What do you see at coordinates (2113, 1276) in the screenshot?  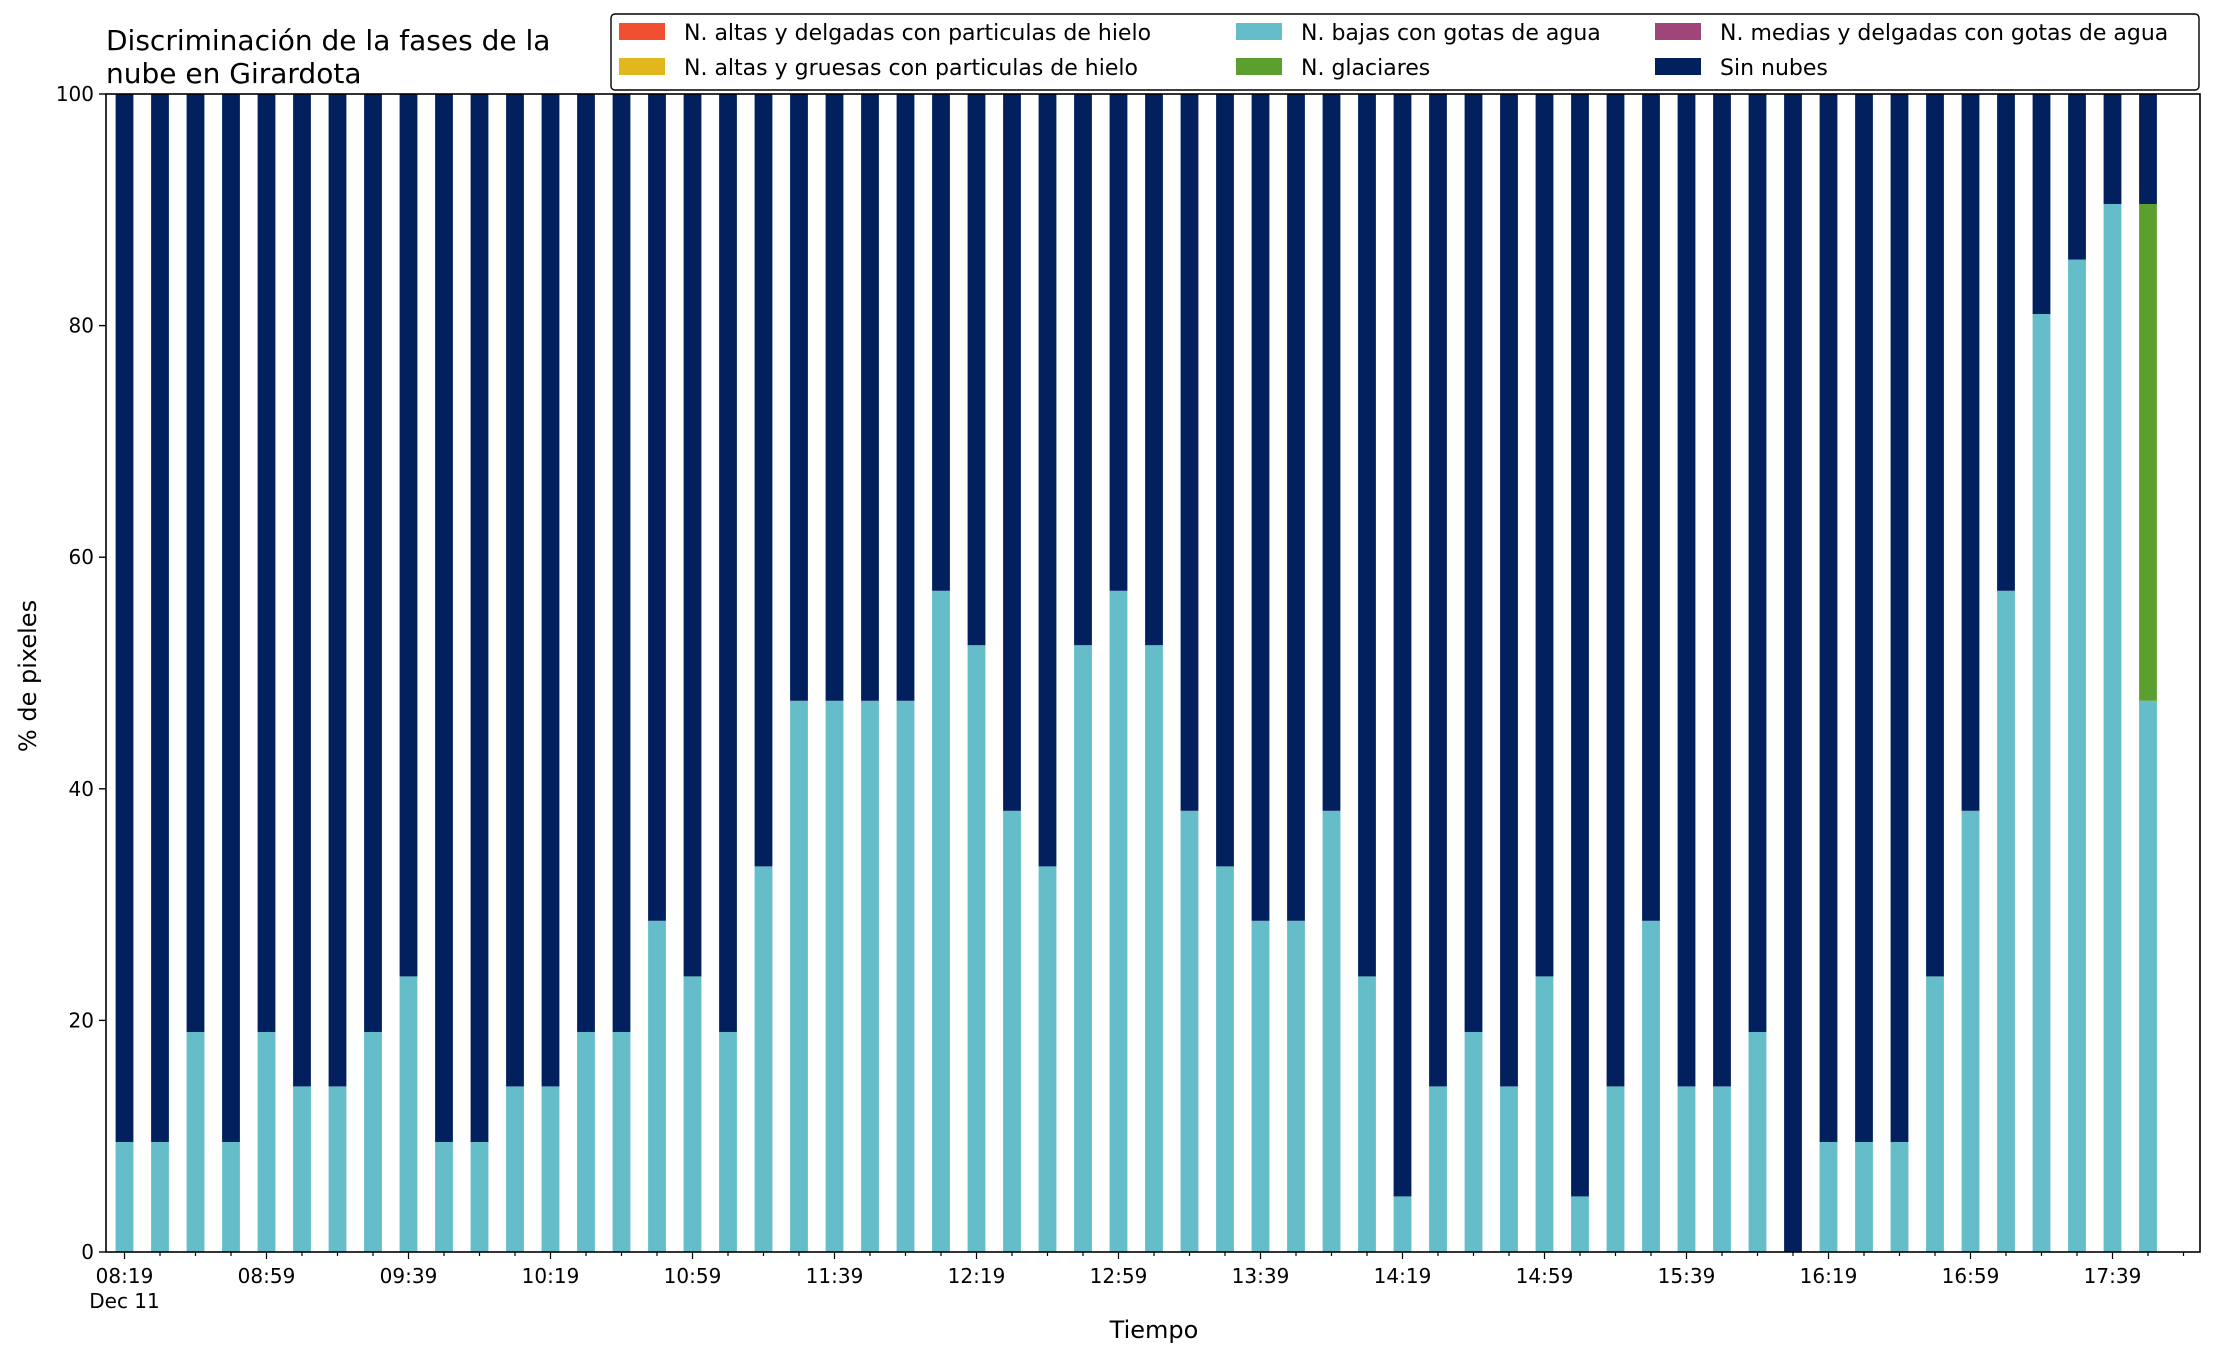 I see `x-tick-label: 17:39` at bounding box center [2113, 1276].